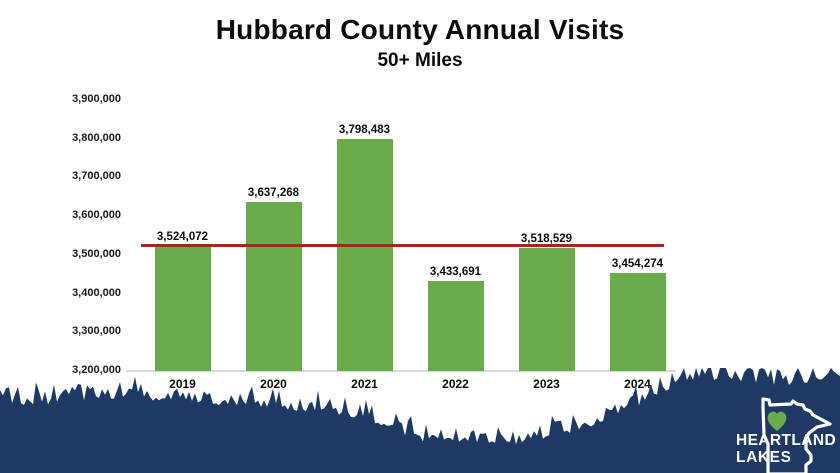 The image size is (840, 473). I want to click on logo-line-heartland: HEARTLAND, so click(786, 440).